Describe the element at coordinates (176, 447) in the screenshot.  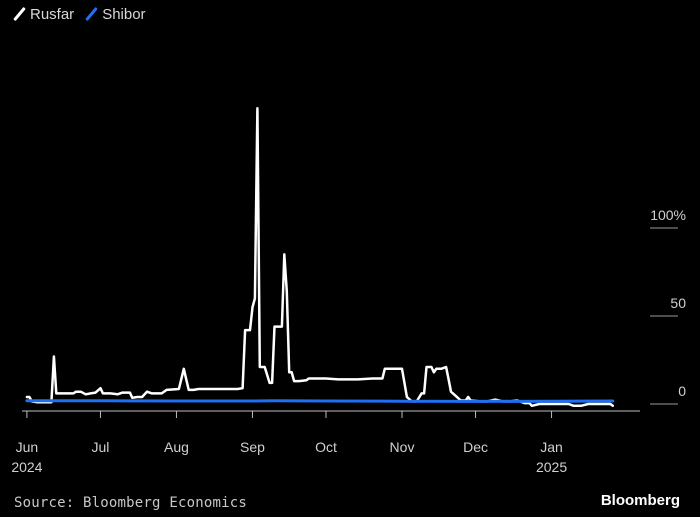
I see `x-tick-label-aug: Aug` at that location.